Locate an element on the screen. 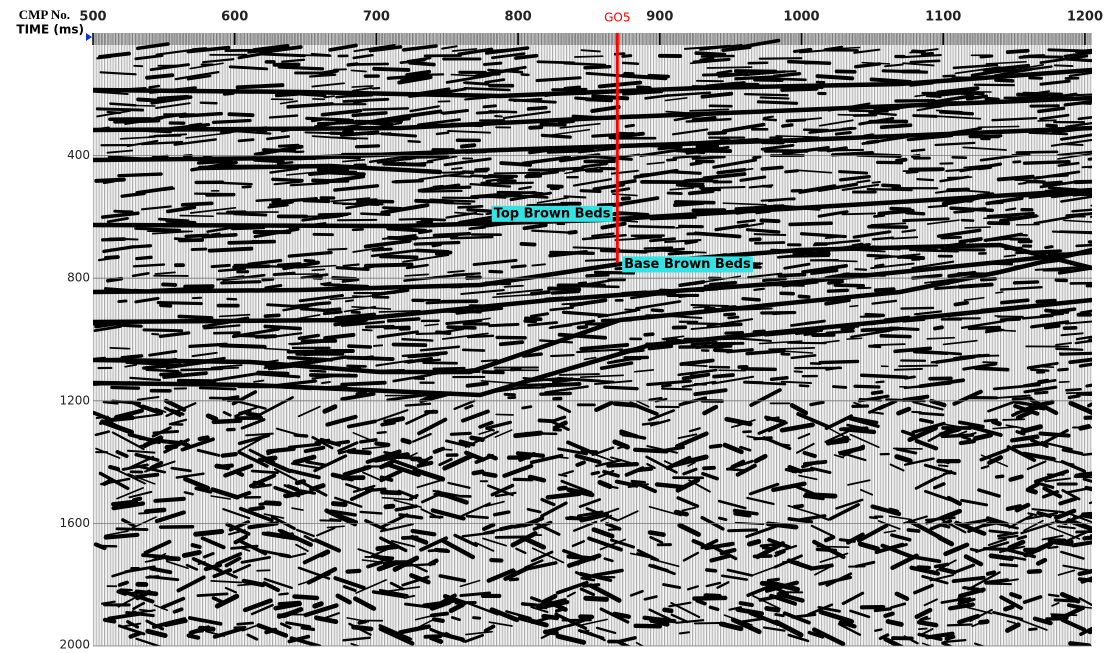 The width and height of the screenshot is (1107, 653). annotation-text: Base Brown Beds is located at coordinates (687, 264).